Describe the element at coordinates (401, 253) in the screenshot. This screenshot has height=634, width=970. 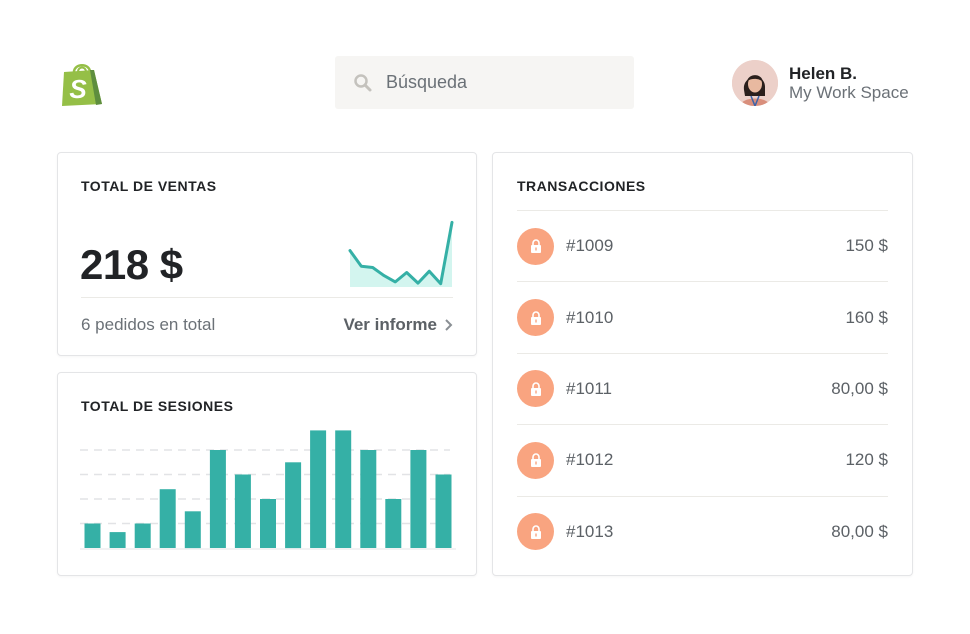
I see `sales-sparkline` at that location.